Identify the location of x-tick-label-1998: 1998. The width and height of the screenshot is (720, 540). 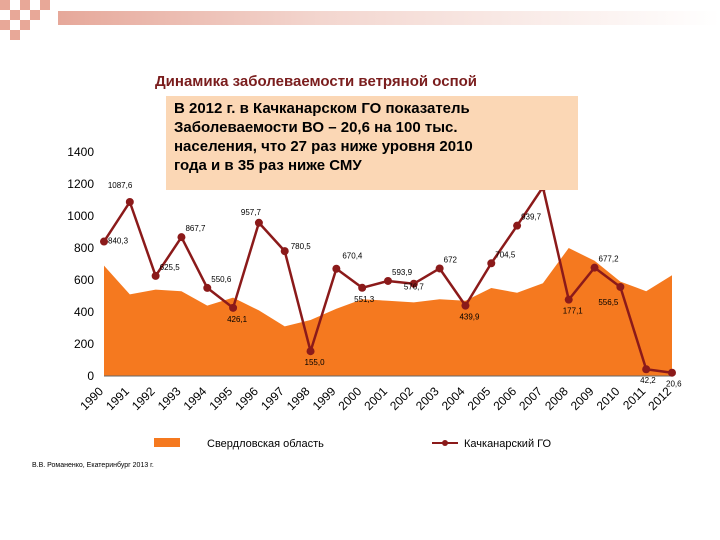
(298, 398).